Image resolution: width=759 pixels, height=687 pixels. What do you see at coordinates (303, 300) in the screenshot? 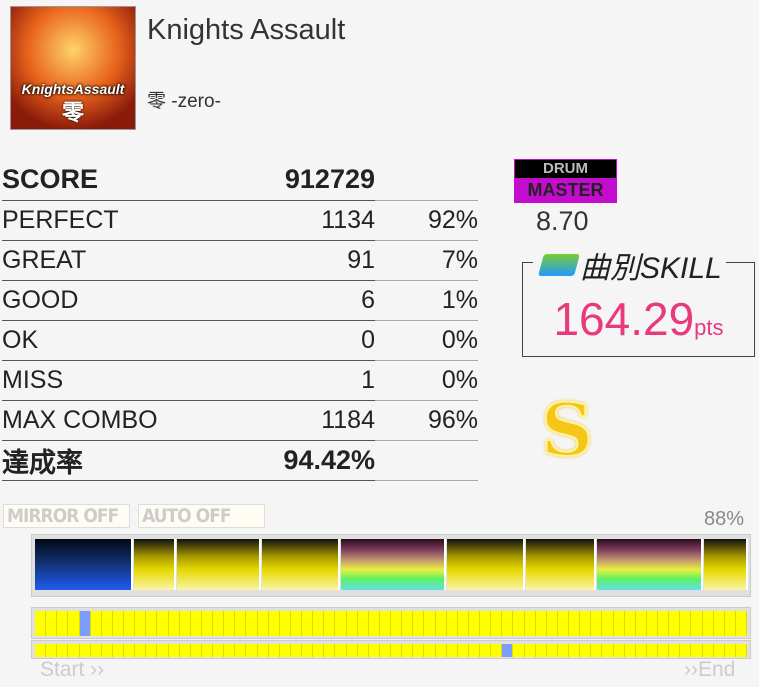
I see `result-value: 6` at bounding box center [303, 300].